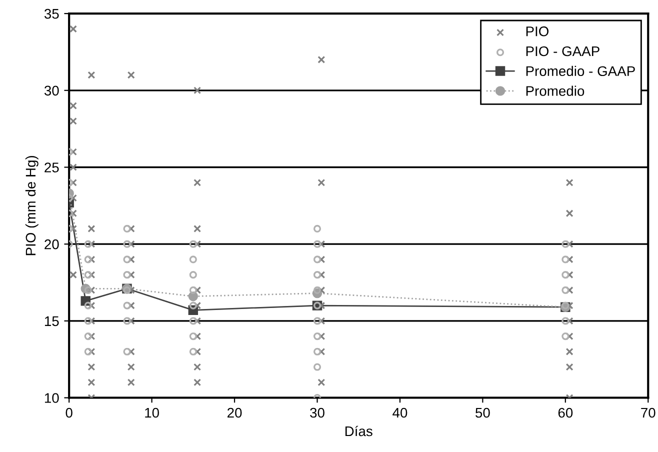 Image resolution: width=658 pixels, height=452 pixels. Describe the element at coordinates (565, 413) in the screenshot. I see `x-tick-label: 60` at that location.